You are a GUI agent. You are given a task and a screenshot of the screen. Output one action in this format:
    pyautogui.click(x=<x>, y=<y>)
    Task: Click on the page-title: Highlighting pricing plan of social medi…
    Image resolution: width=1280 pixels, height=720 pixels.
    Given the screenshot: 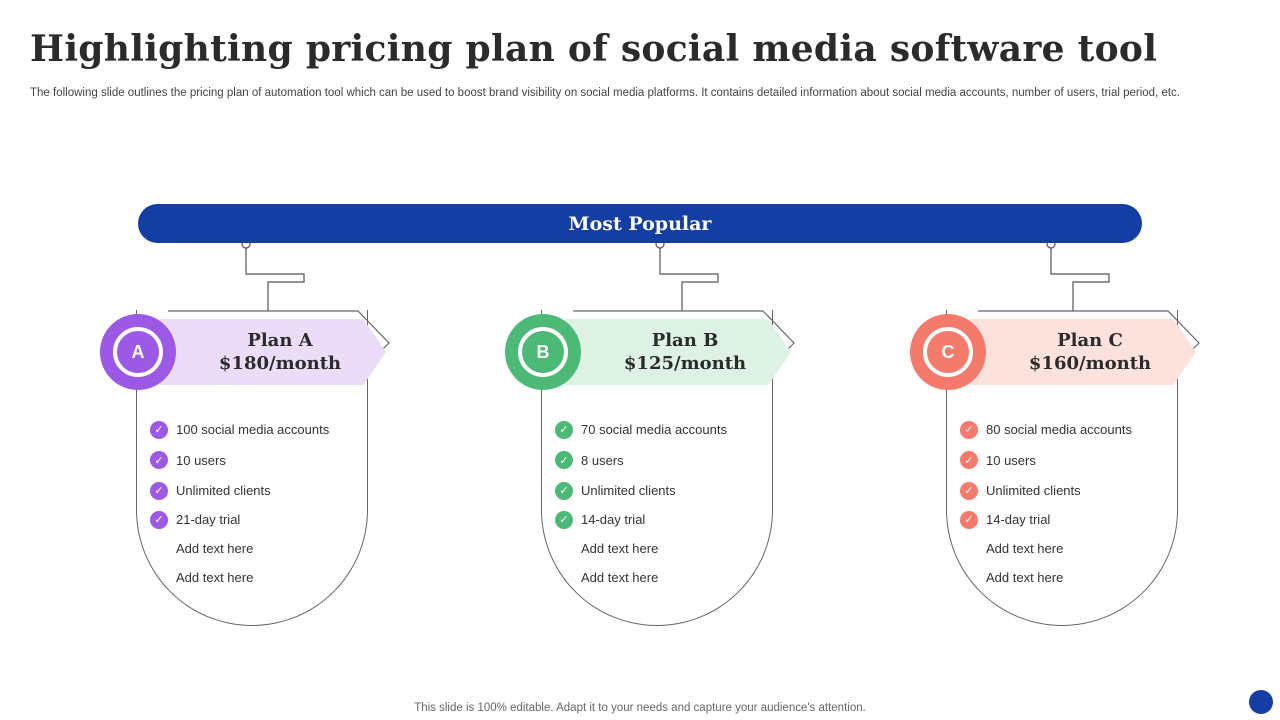 What is the action you would take?
    pyautogui.click(x=594, y=49)
    